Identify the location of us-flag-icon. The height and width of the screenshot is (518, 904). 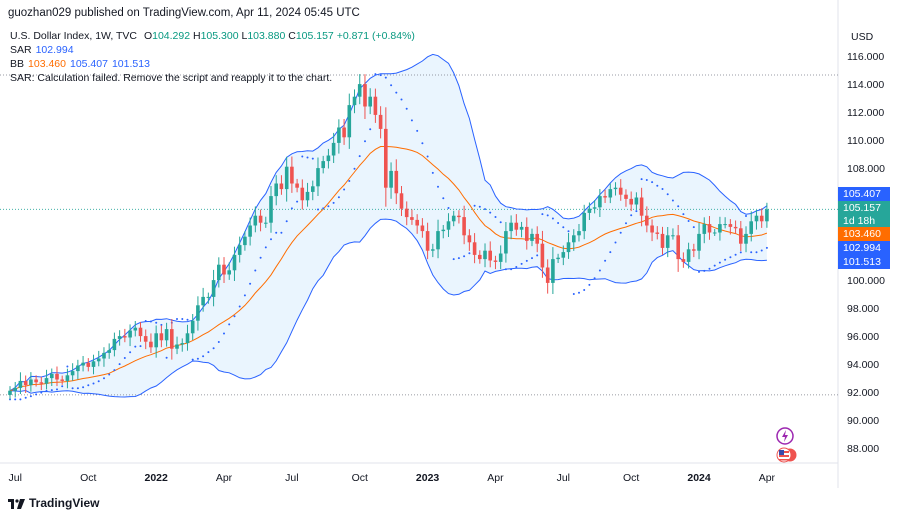
(787, 455).